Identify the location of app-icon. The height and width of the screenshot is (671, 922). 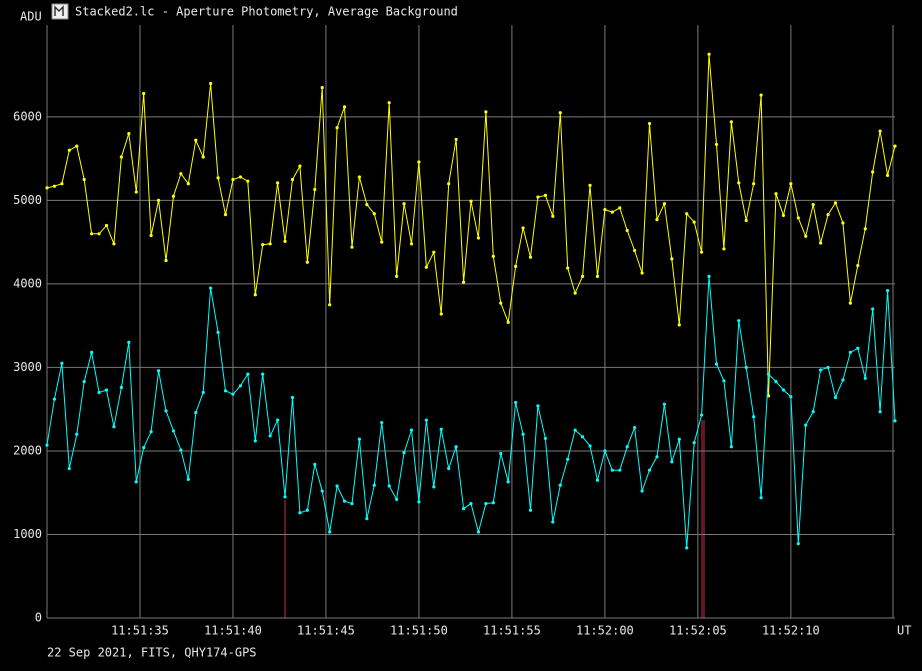
(60, 11).